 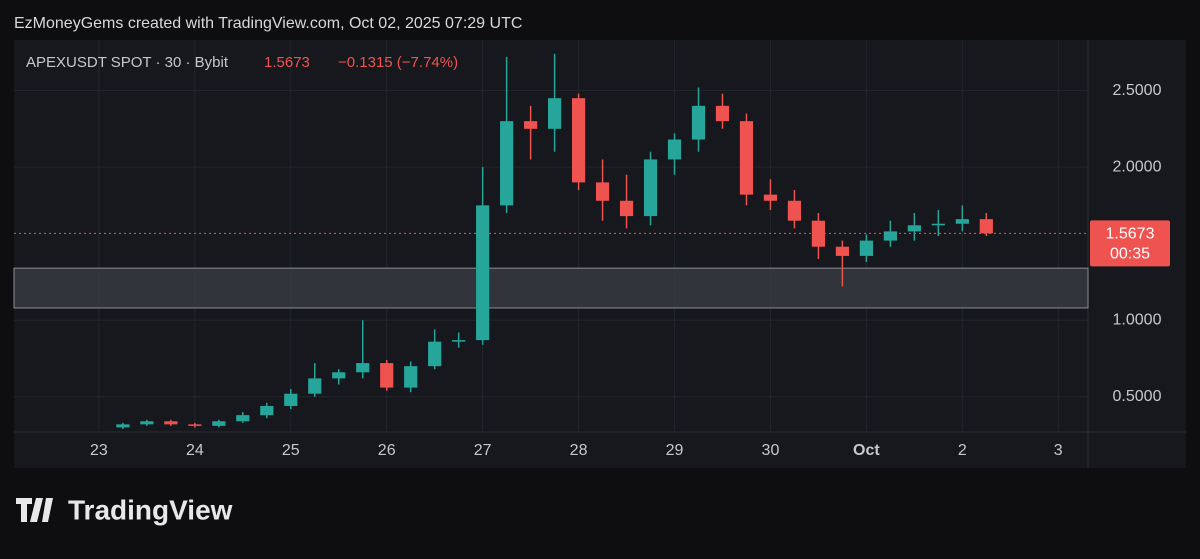 What do you see at coordinates (387, 450) in the screenshot?
I see `x-tick-label: 26` at bounding box center [387, 450].